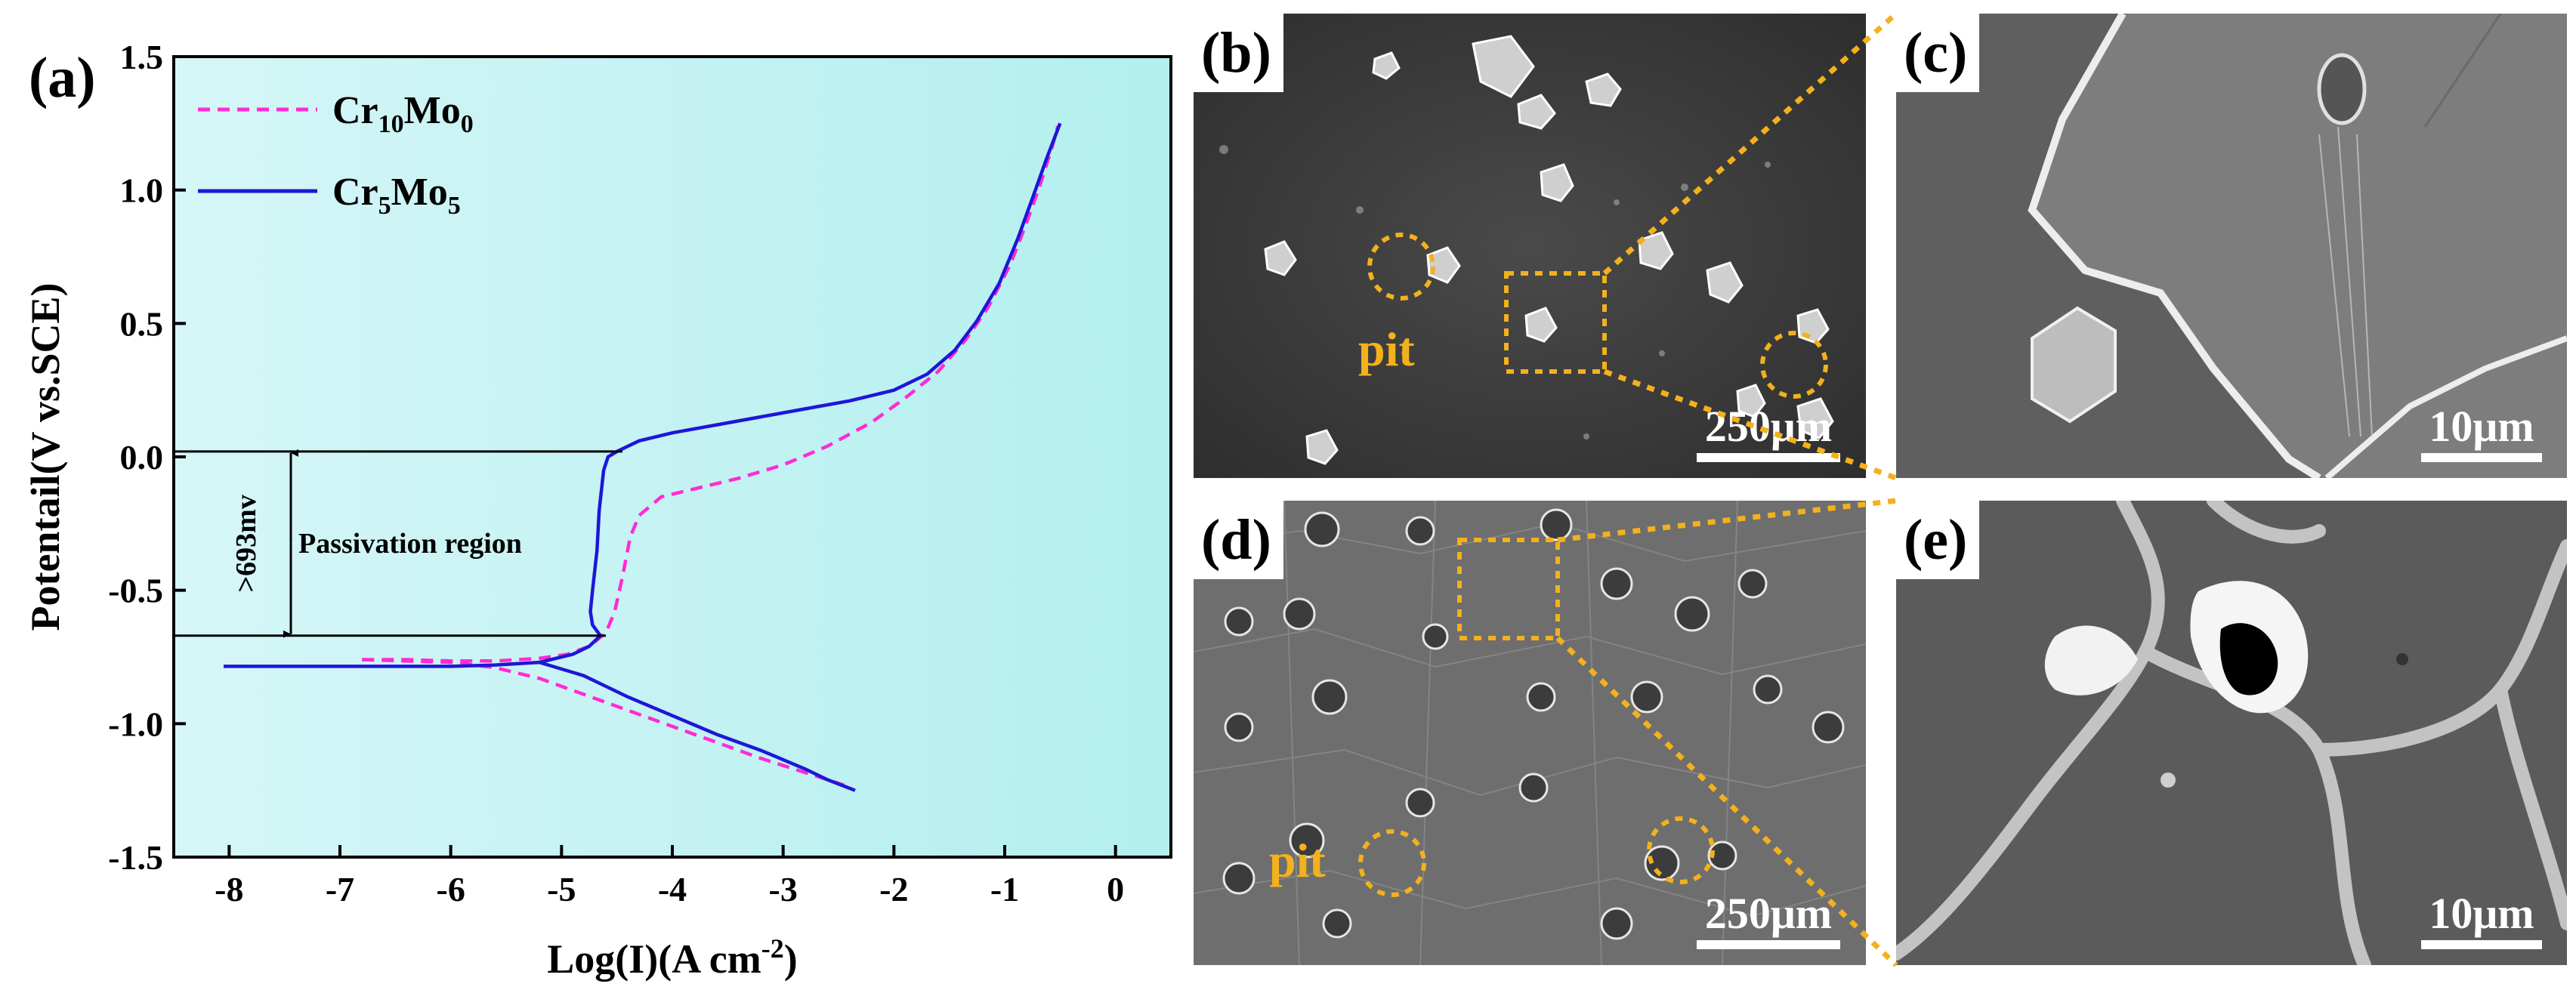 The height and width of the screenshot is (990, 2576). I want to click on sem-image-e: (e) 10μm, so click(2231, 733).